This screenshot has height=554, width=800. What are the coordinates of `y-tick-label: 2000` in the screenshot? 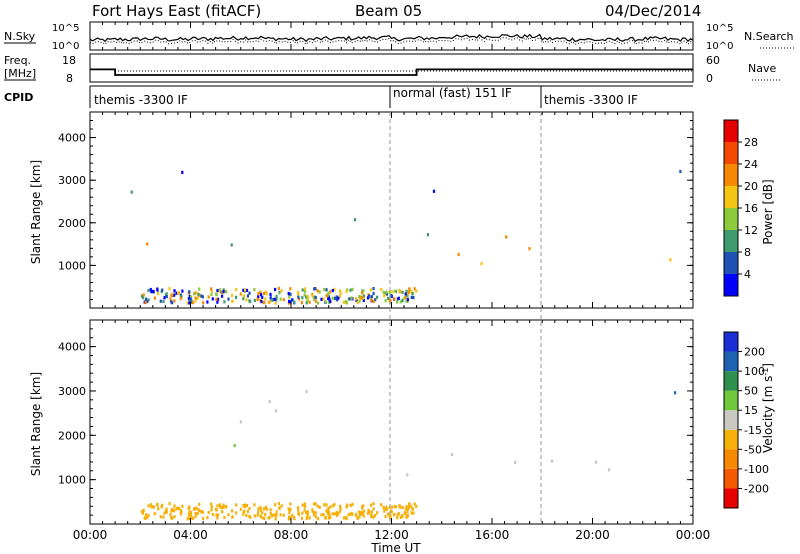 It's located at (72, 435).